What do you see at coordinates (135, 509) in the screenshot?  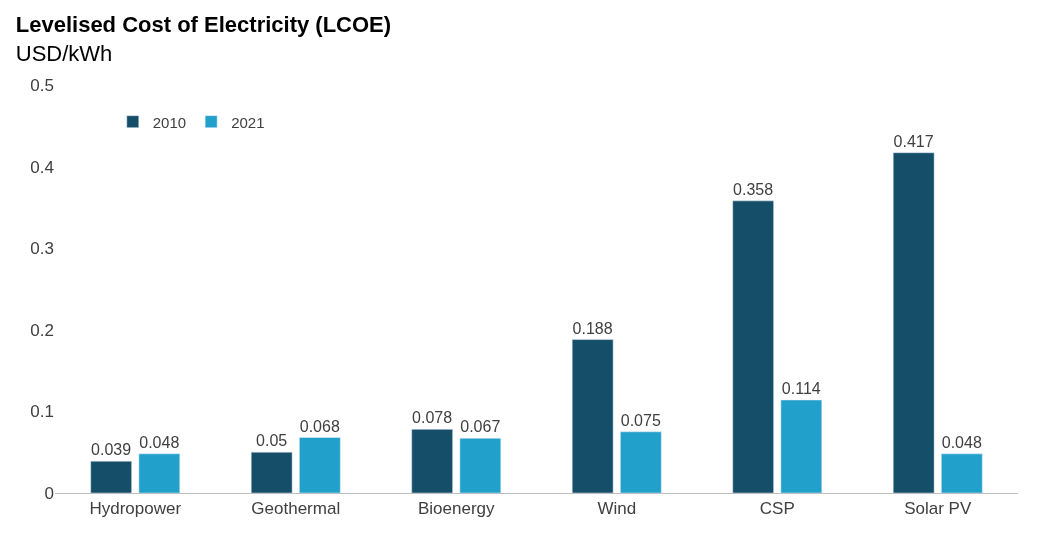 I see `x-tick-label: Hydropower` at bounding box center [135, 509].